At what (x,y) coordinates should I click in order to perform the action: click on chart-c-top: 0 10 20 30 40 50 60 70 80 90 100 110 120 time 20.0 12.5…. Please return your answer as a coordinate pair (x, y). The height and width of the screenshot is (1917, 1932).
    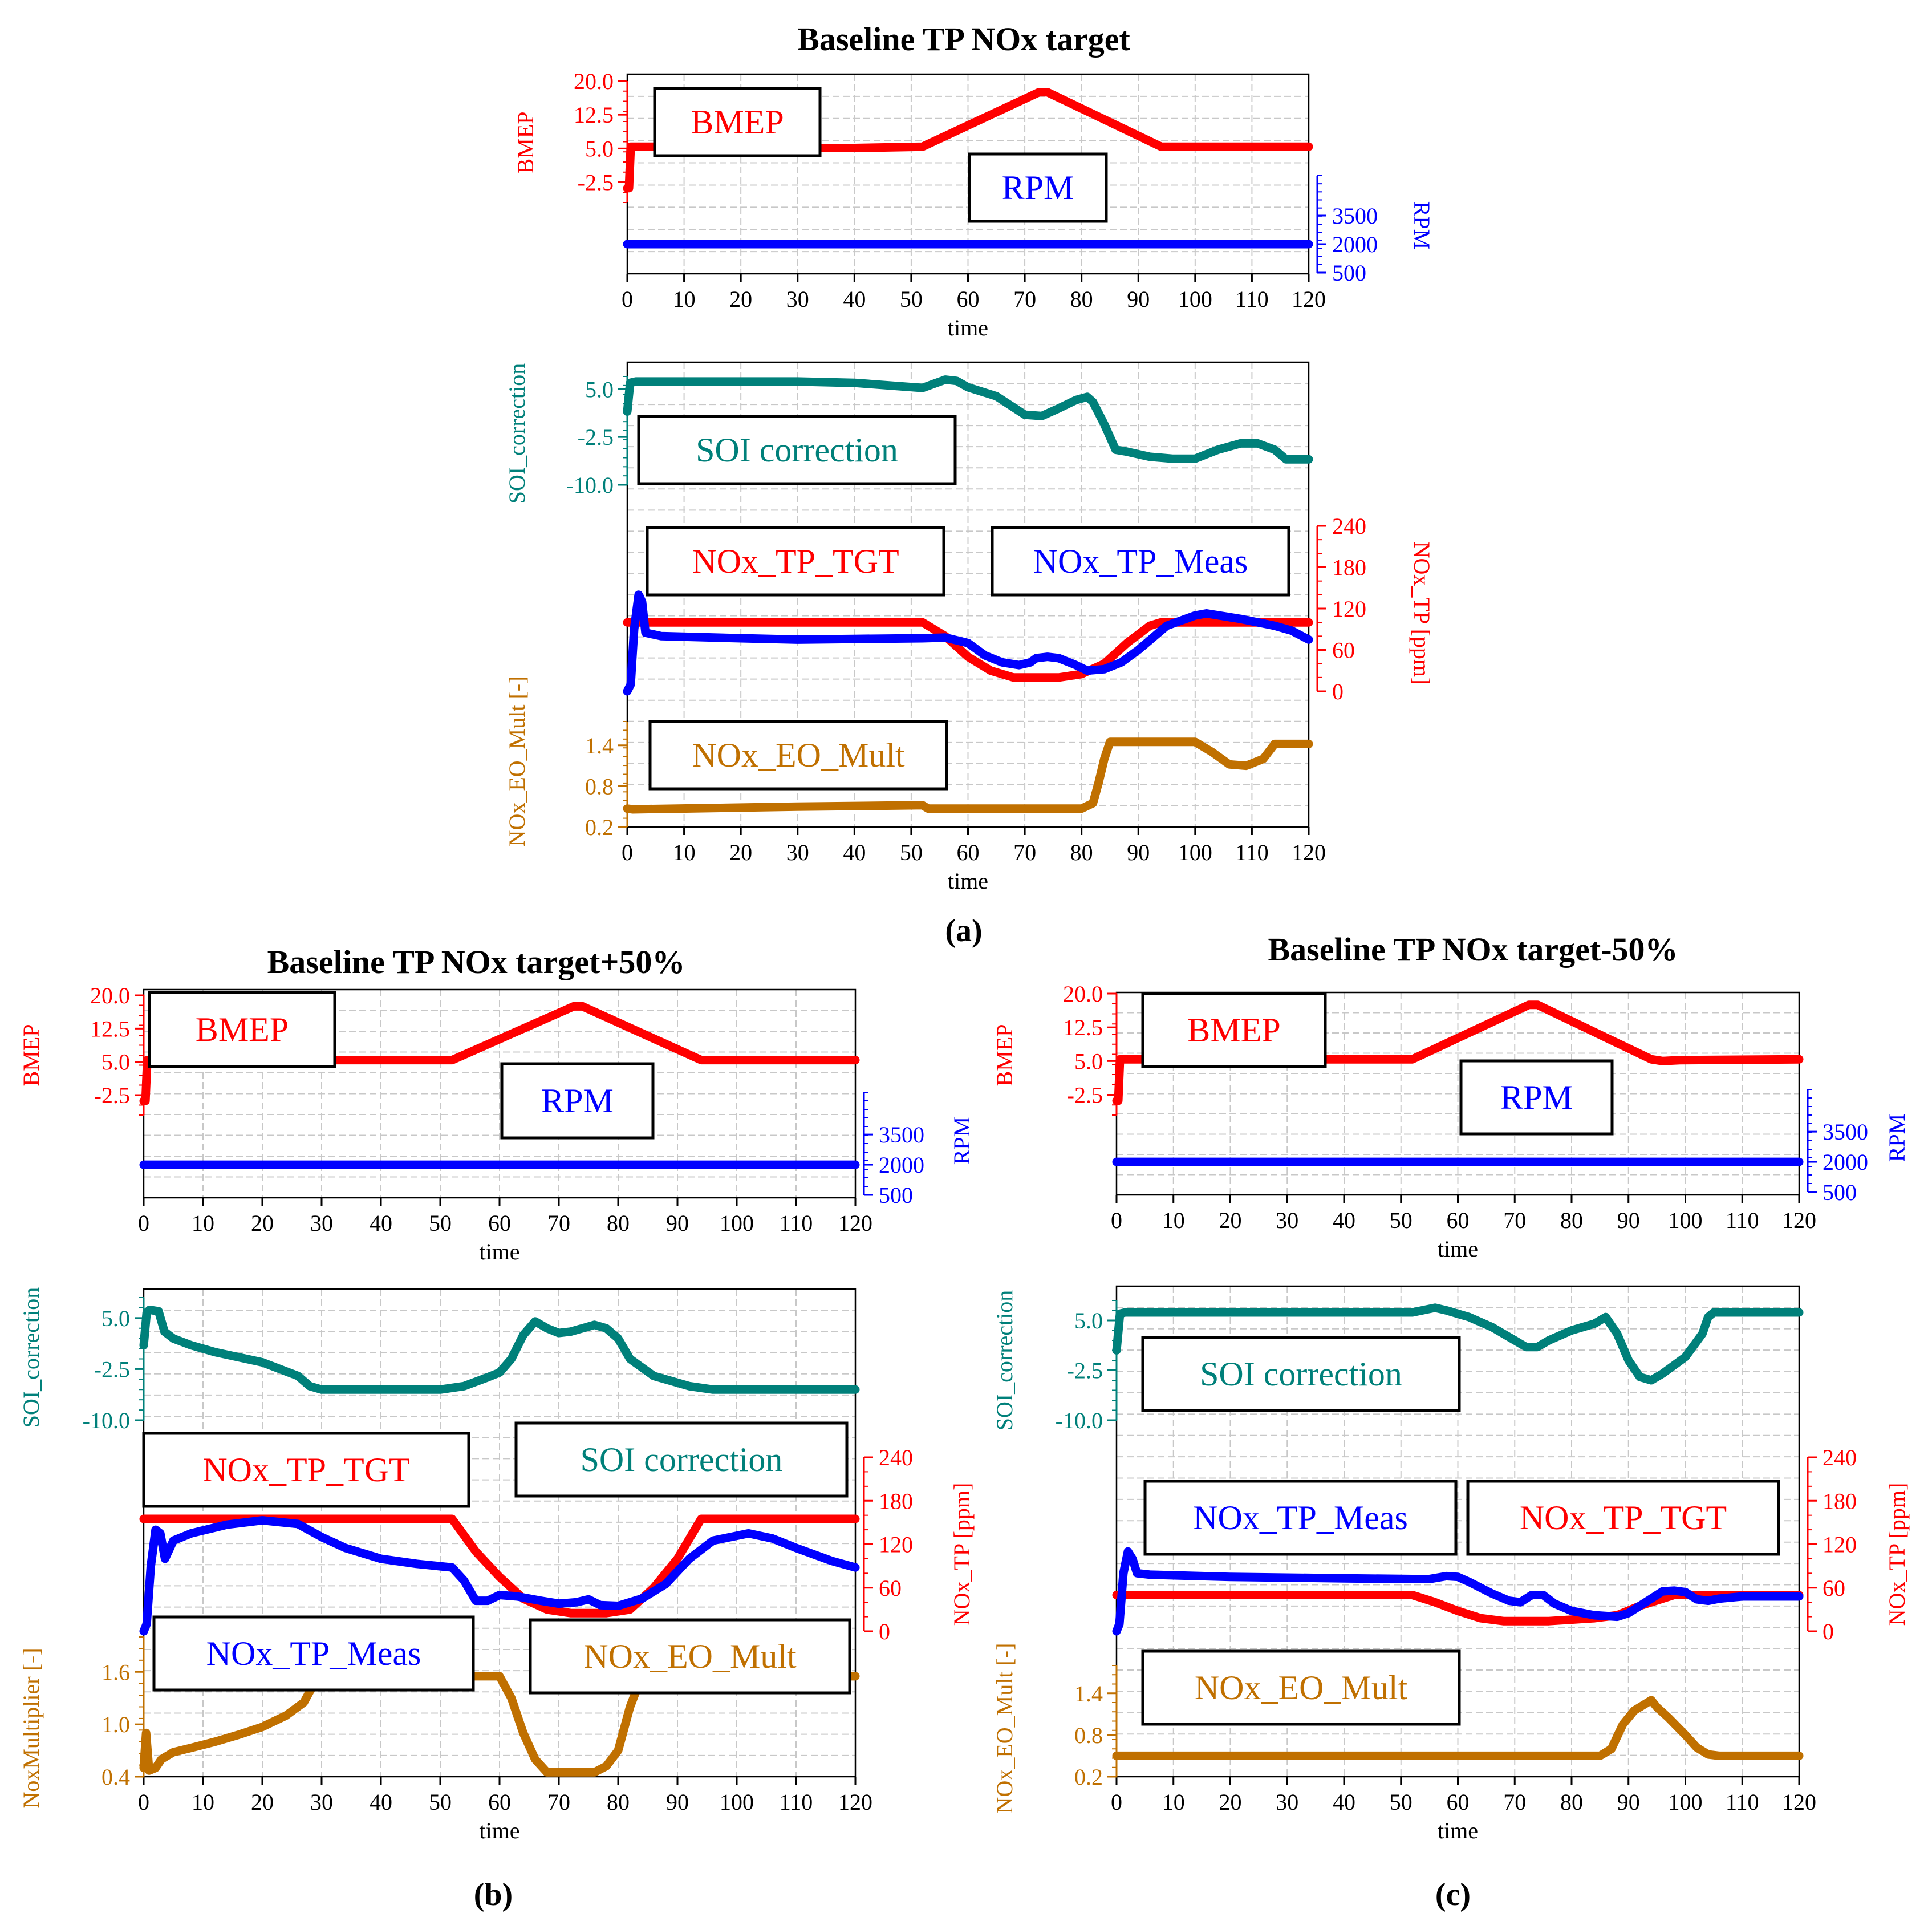
    Looking at the image, I should click on (1451, 1121).